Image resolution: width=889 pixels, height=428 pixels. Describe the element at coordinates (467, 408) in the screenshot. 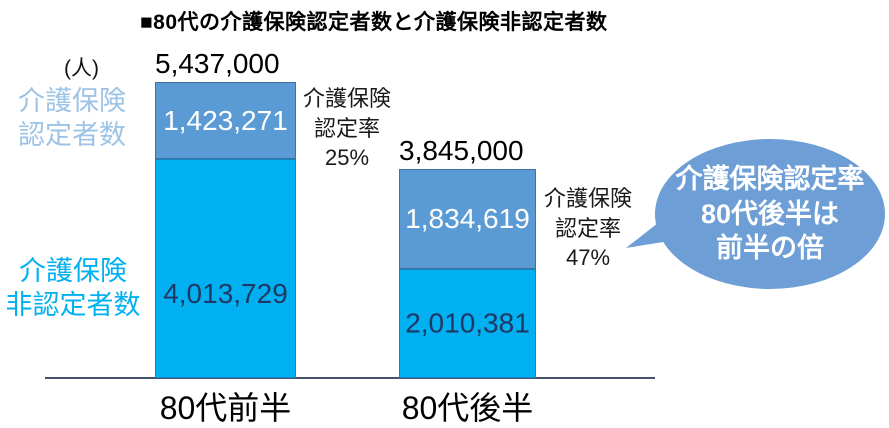

I see `x-axis-label-80s-late: 80代後半` at that location.